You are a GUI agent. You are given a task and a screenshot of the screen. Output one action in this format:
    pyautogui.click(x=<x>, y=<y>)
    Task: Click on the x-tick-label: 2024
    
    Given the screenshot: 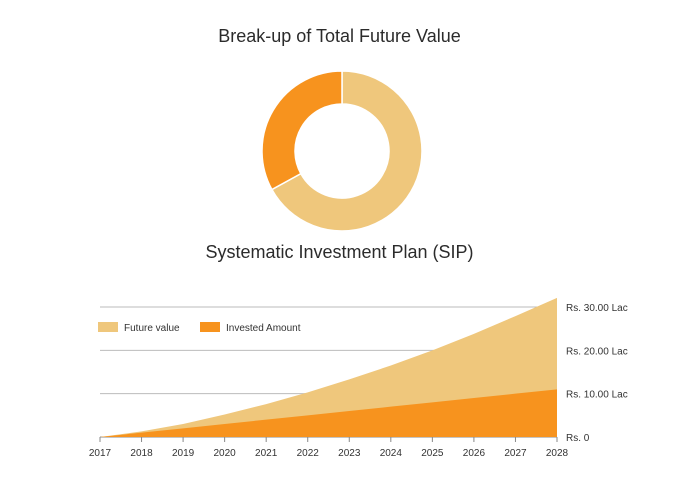 What is the action you would take?
    pyautogui.click(x=391, y=453)
    